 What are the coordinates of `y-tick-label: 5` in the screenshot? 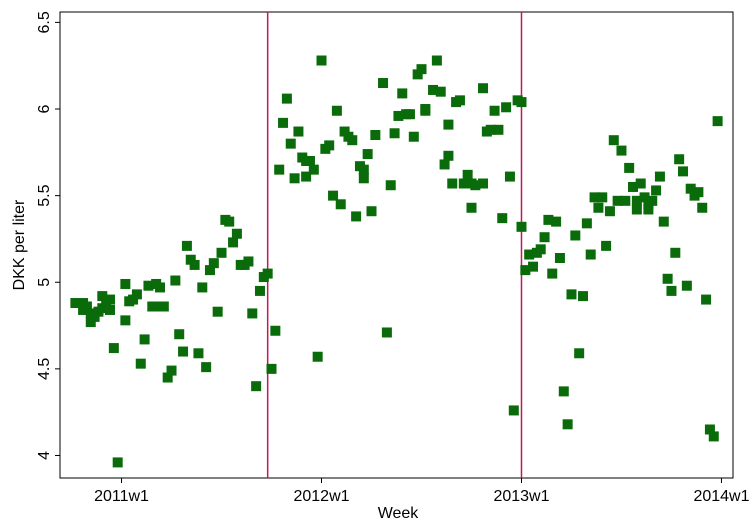 It's located at (44, 282).